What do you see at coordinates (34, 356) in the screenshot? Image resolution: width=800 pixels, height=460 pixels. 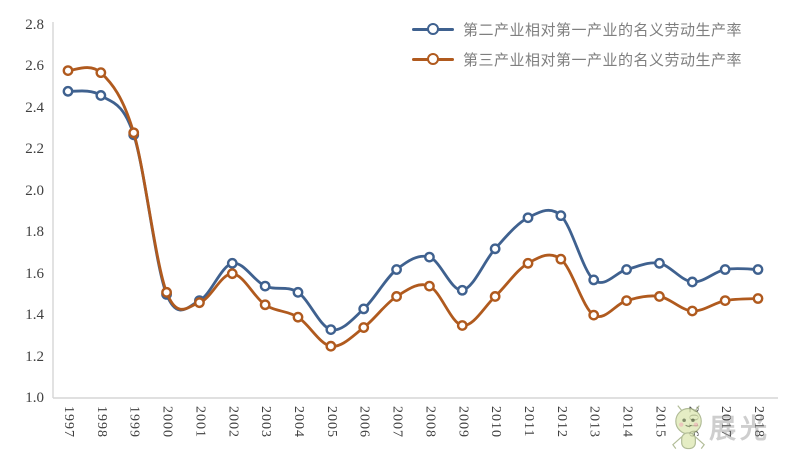 I see `y-tick-label: 1.2` at bounding box center [34, 356].